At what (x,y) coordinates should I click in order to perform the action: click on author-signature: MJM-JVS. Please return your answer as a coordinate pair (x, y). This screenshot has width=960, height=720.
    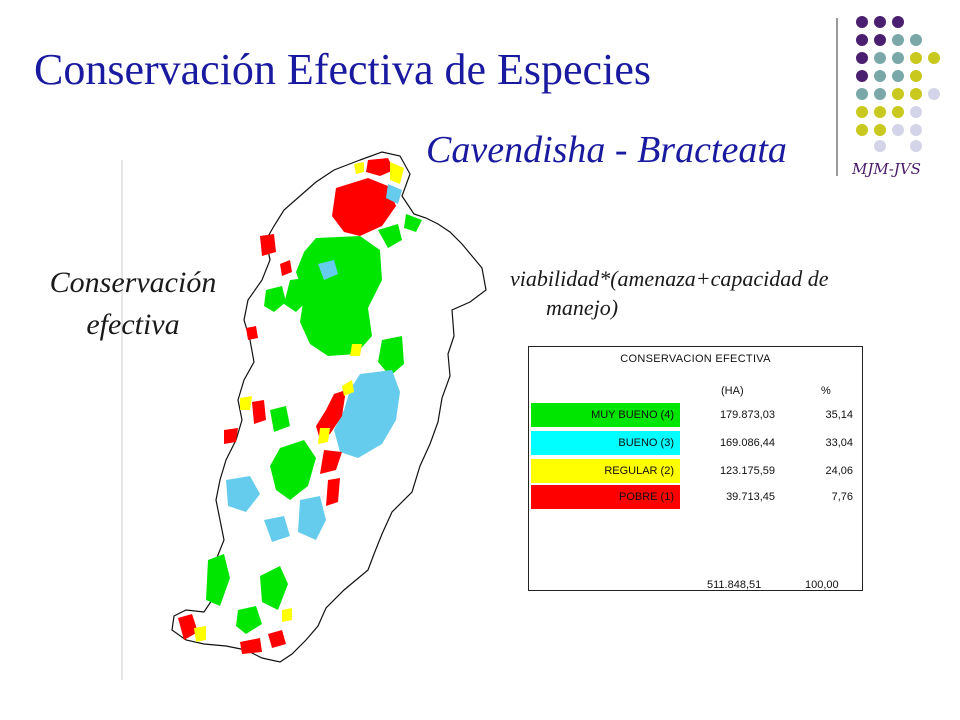
    Looking at the image, I should click on (886, 169).